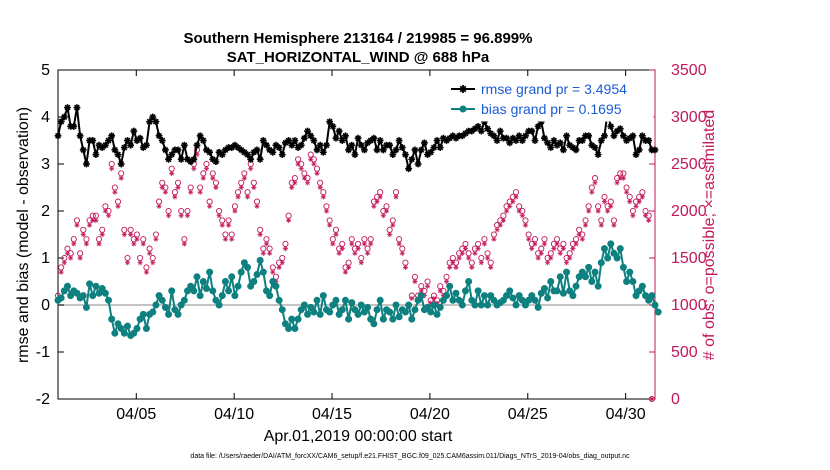 The height and width of the screenshot is (470, 830). Describe the element at coordinates (689, 258) in the screenshot. I see `y-tick-right-label: 1500` at that location.